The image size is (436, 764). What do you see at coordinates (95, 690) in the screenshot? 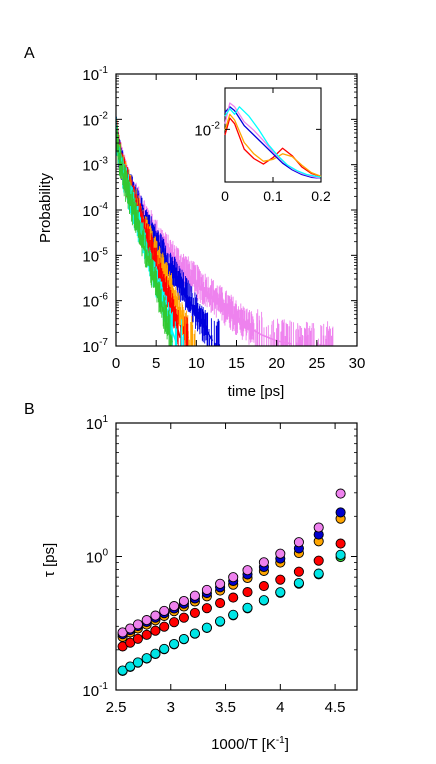
I see `panel-b-ytick-label-0: 10⁻¹` at bounding box center [95, 690].